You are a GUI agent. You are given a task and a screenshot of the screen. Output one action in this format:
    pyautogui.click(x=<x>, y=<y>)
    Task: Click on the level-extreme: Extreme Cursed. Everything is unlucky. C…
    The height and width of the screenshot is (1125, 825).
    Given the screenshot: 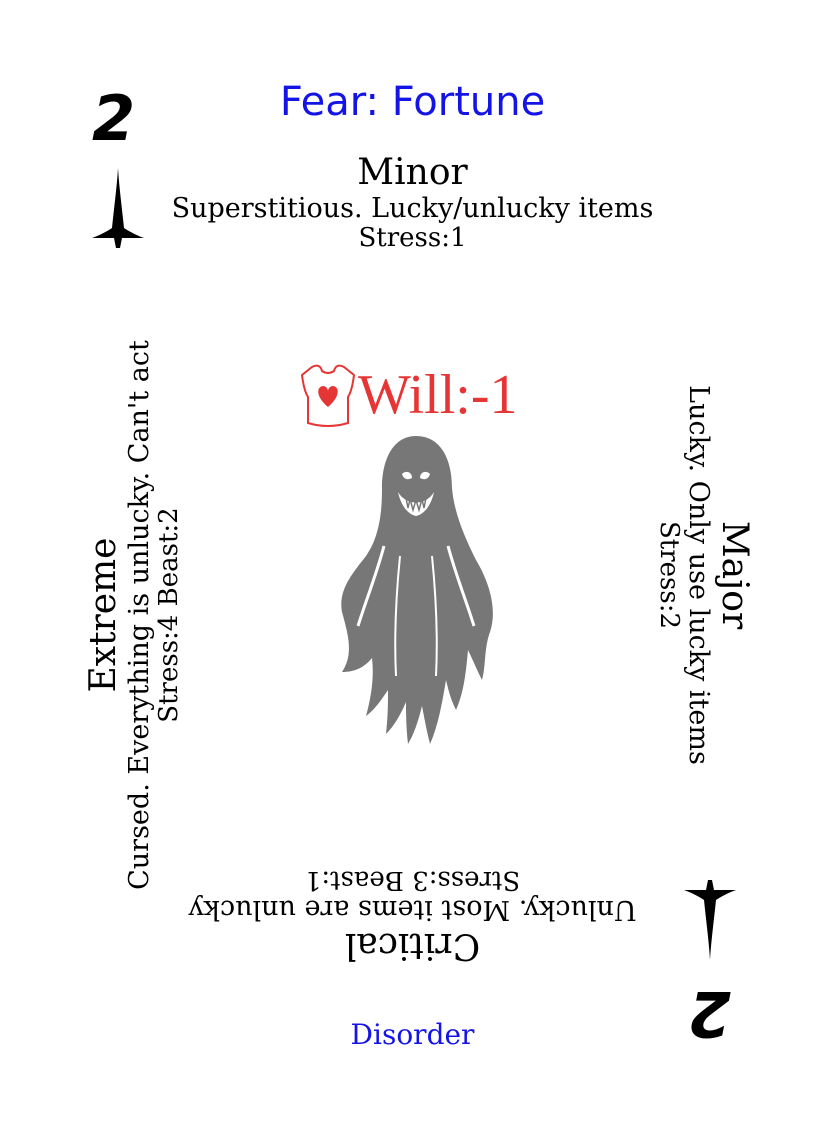 What is the action you would take?
    pyautogui.click(x=148, y=615)
    